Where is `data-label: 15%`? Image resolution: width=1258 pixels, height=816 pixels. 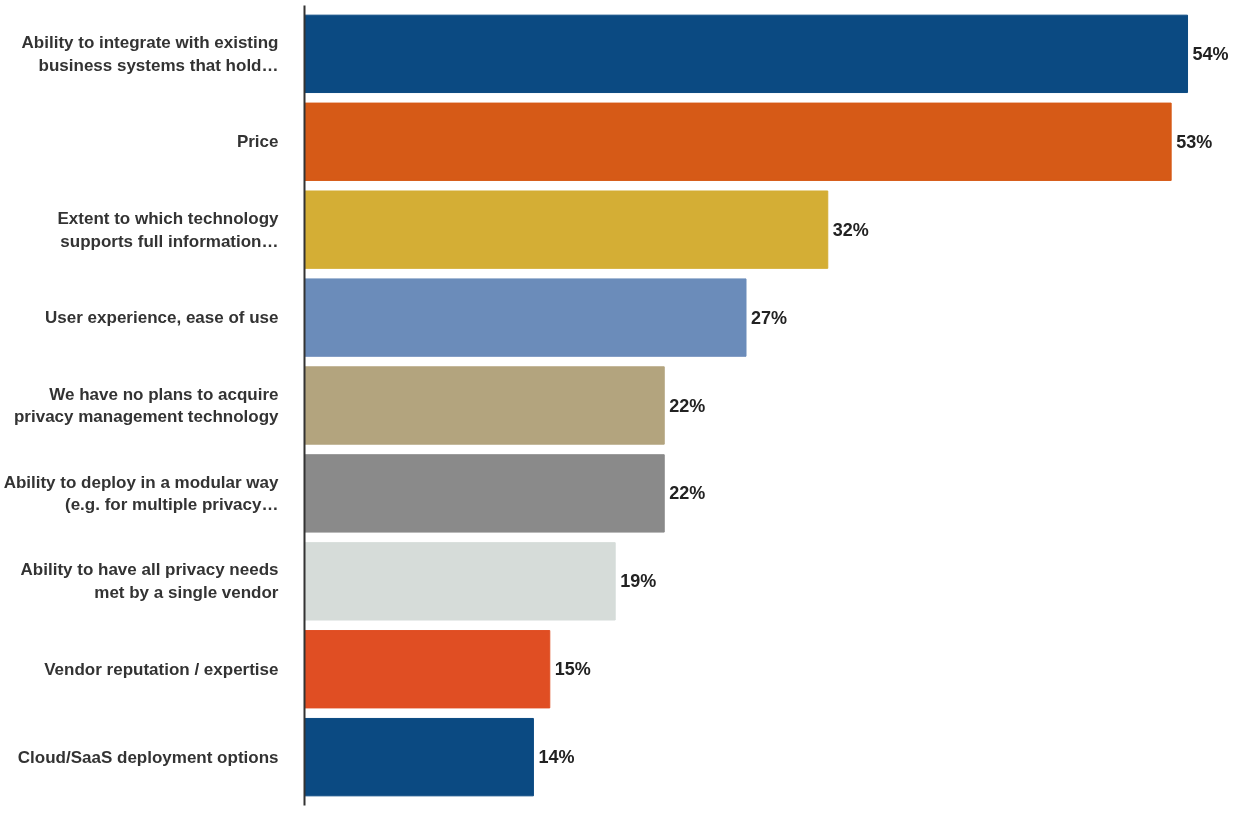 data-label: 15% is located at coordinates (572, 669).